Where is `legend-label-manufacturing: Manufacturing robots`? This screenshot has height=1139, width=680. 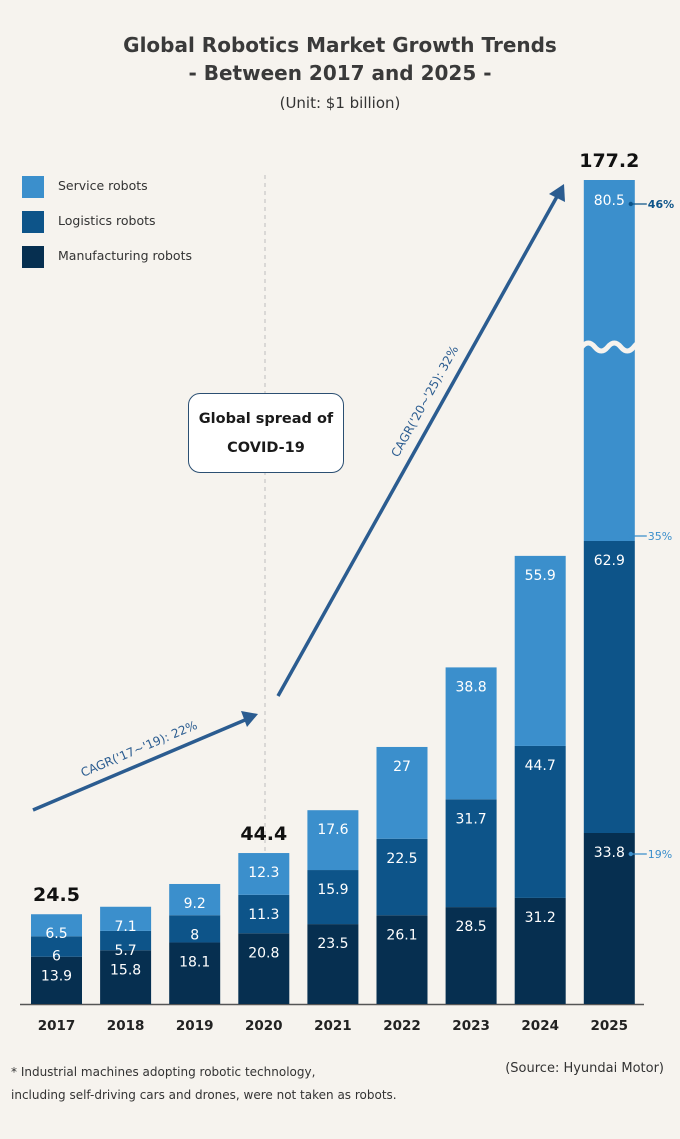
legend-label-manufacturing: Manufacturing robots is located at coordinates (125, 255).